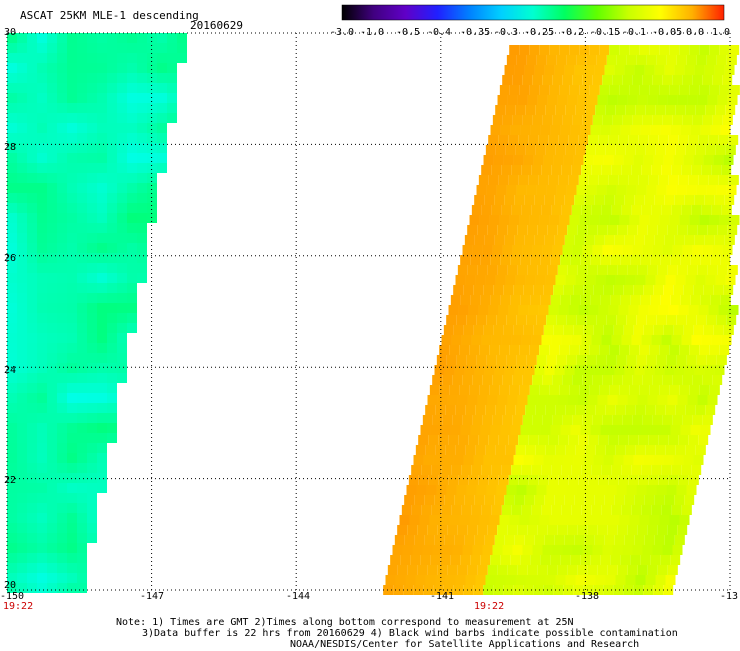 This screenshot has width=740, height=651. What do you see at coordinates (12, 596) in the screenshot?
I see `lon-label: -150` at bounding box center [12, 596].